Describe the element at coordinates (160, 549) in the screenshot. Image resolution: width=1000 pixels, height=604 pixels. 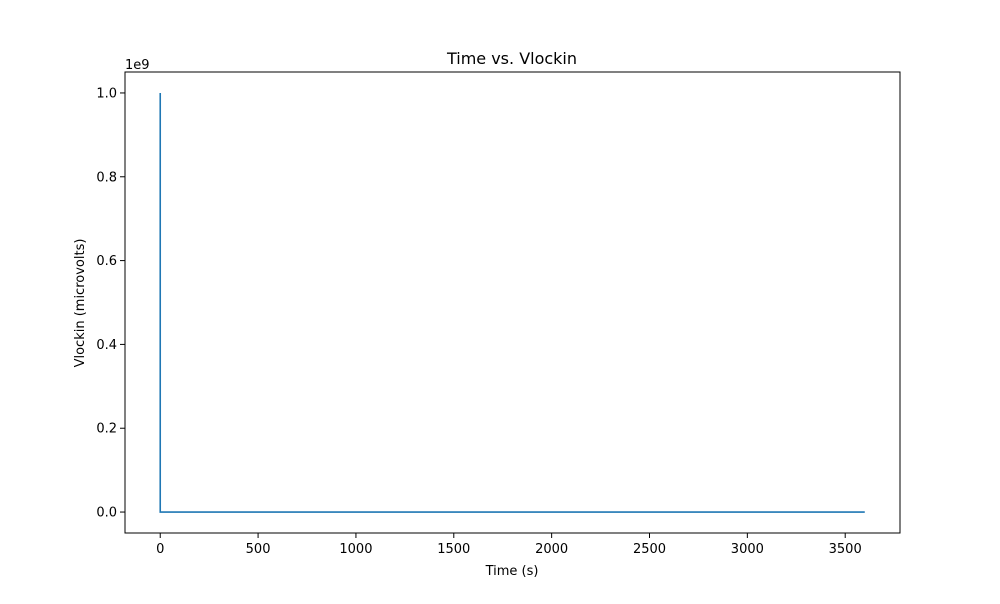
I see `x-tick-label: 0` at that location.